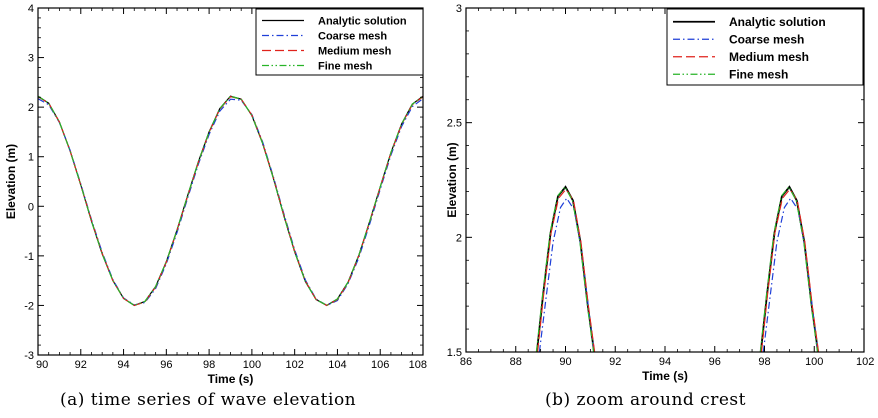  I want to click on y-tick-label: 2.5, so click(454, 124).